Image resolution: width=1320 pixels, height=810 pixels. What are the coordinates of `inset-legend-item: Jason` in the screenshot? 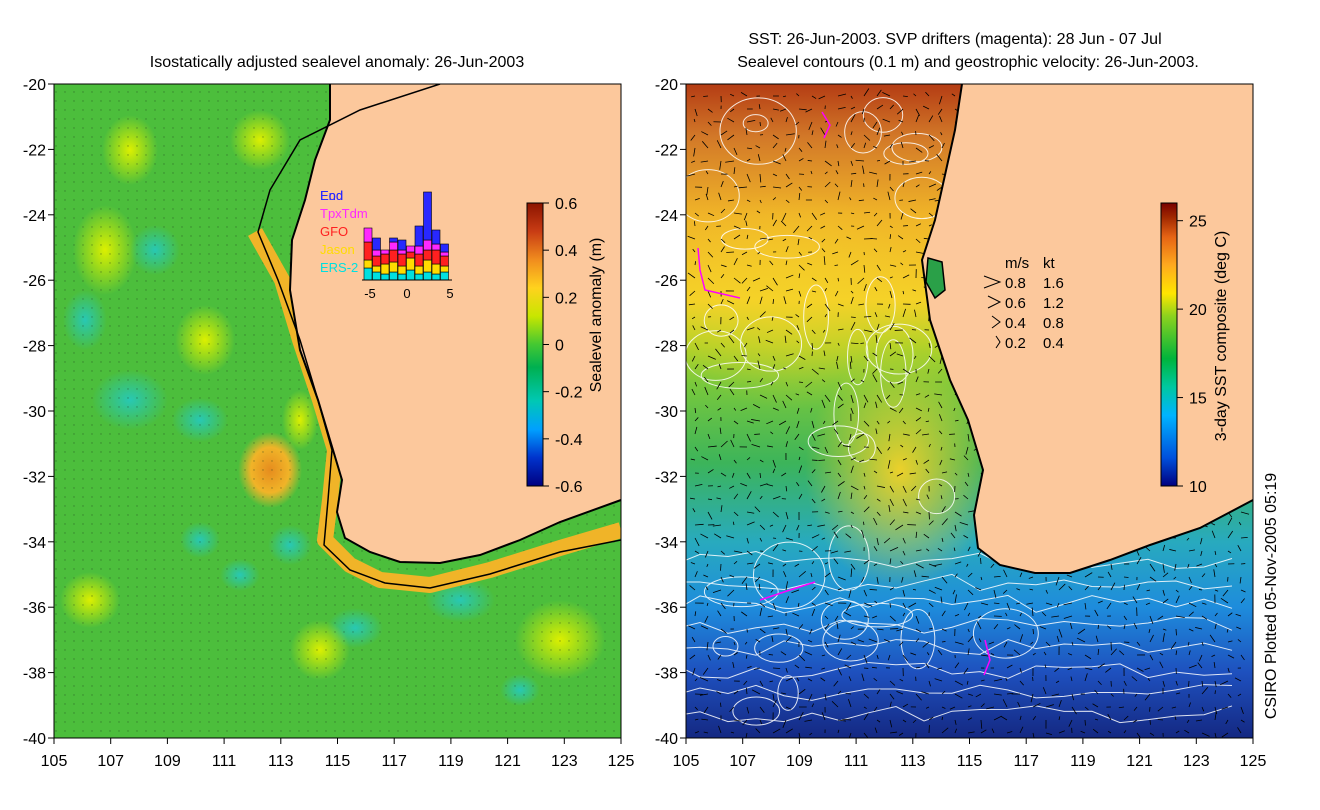 It's located at (337, 249).